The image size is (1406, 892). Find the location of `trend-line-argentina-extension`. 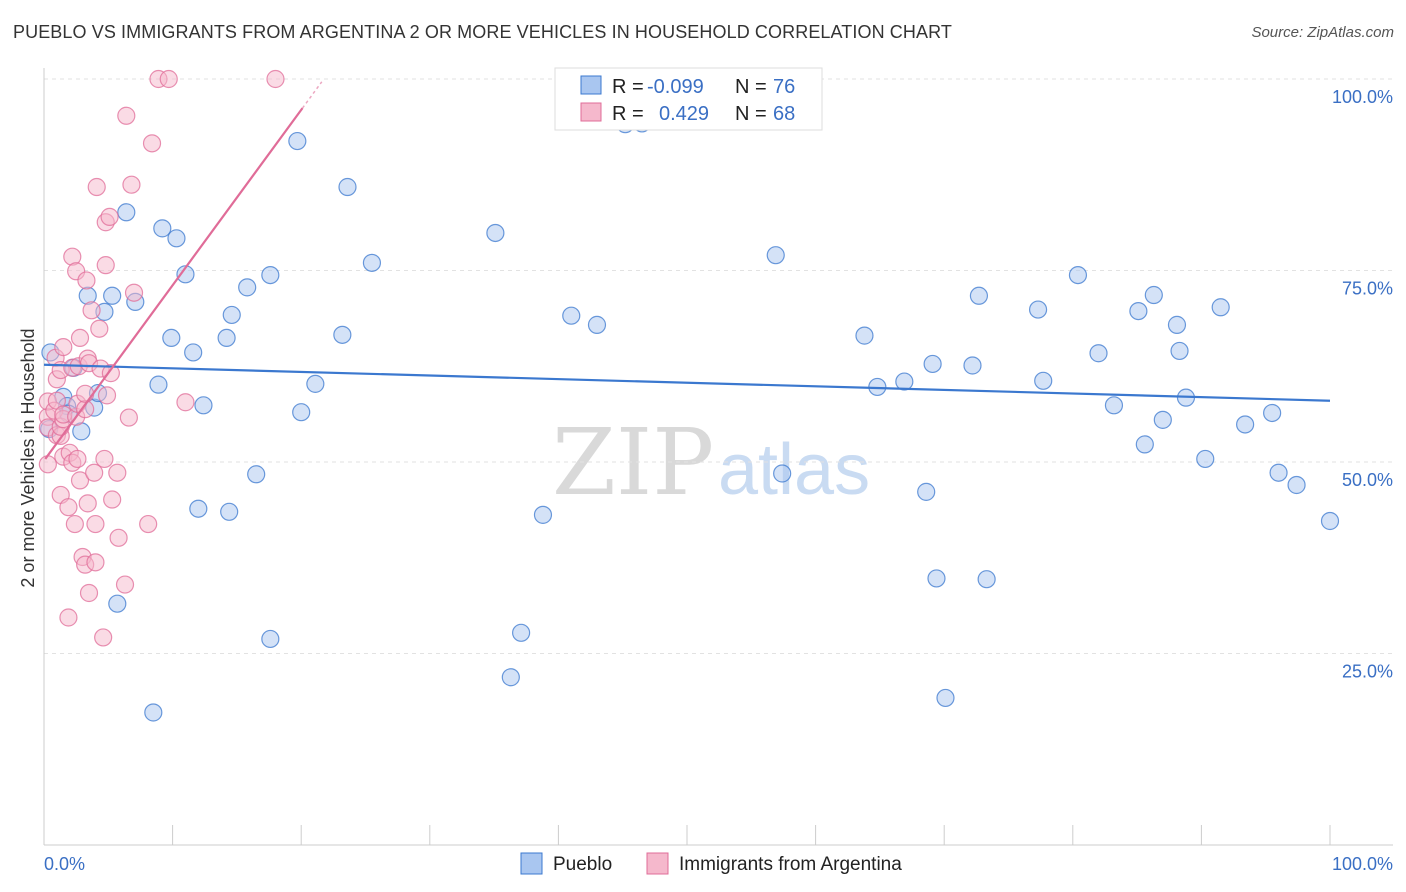

trend-line-argentina-extension is located at coordinates (312, 95).